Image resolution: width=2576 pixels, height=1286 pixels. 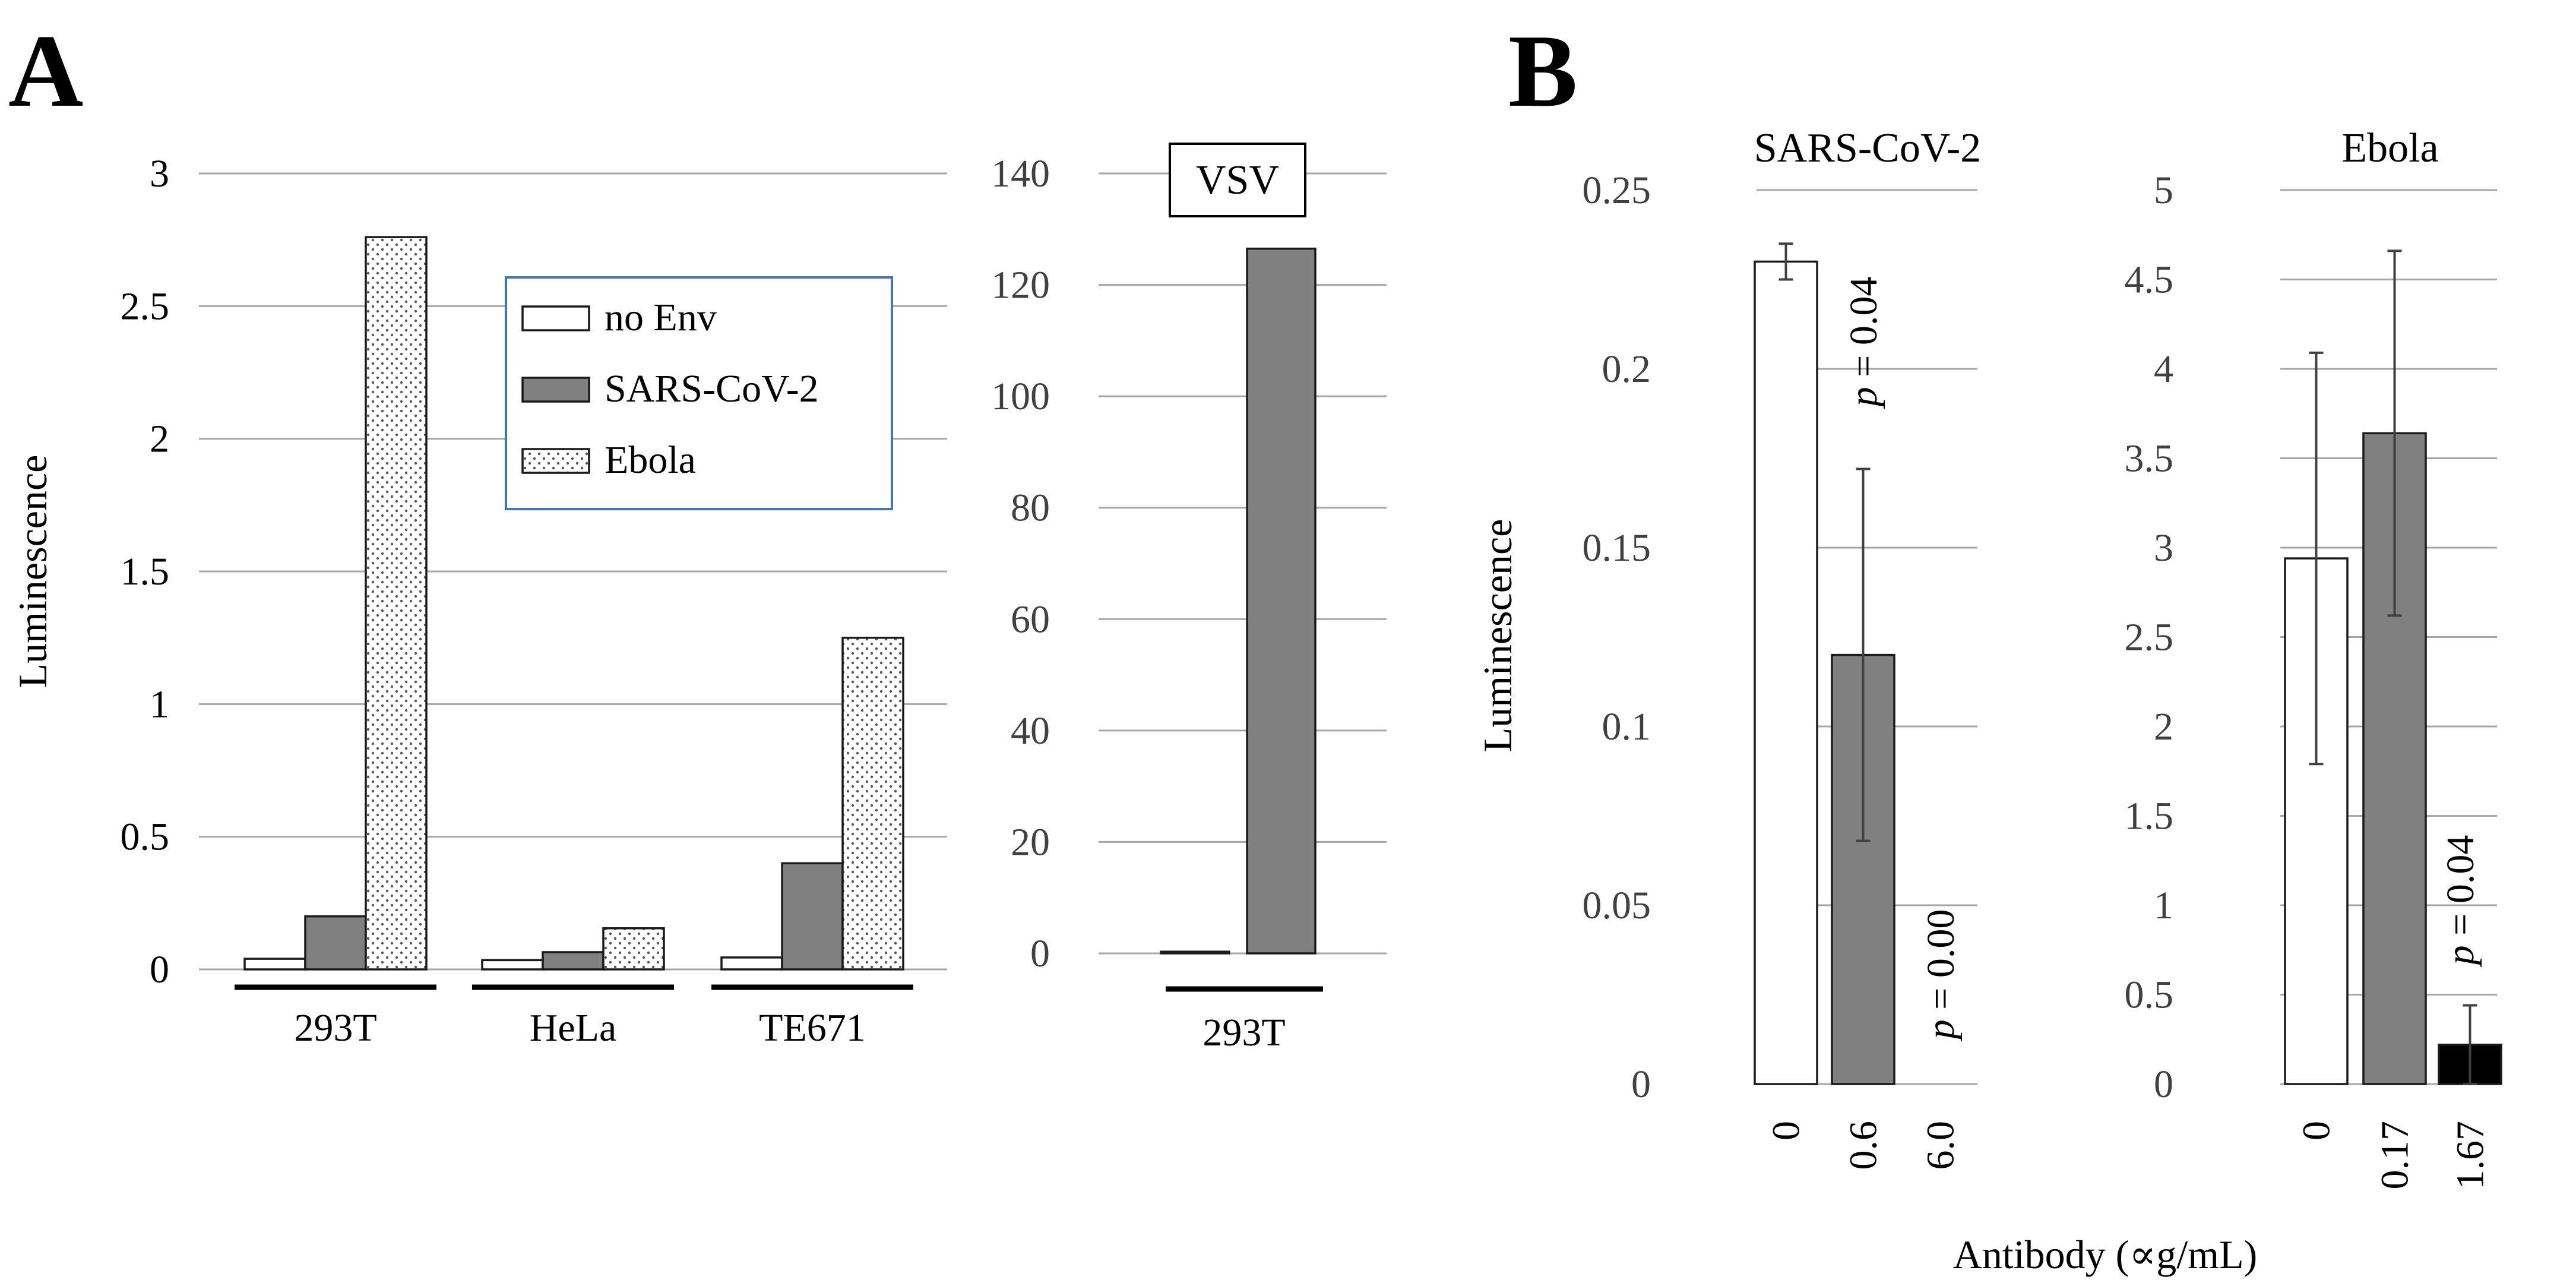 I want to click on chart-b-right-y-tick-label: 1.5, so click(x=2149, y=816).